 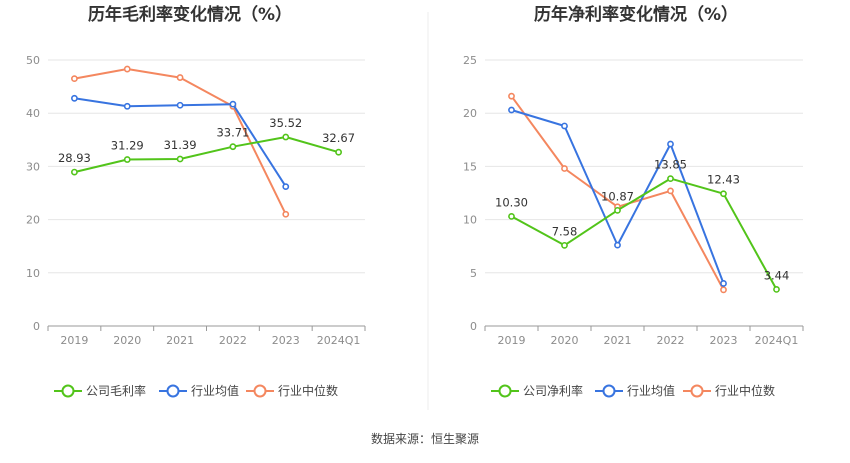 What do you see at coordinates (473, 273) in the screenshot?
I see `y-tick-label: 5` at bounding box center [473, 273].